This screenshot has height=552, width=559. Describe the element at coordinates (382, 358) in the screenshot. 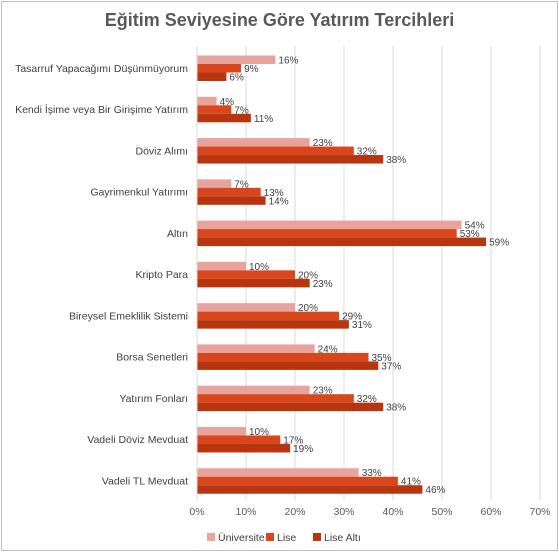

I see `data-label: 35%` at that location.